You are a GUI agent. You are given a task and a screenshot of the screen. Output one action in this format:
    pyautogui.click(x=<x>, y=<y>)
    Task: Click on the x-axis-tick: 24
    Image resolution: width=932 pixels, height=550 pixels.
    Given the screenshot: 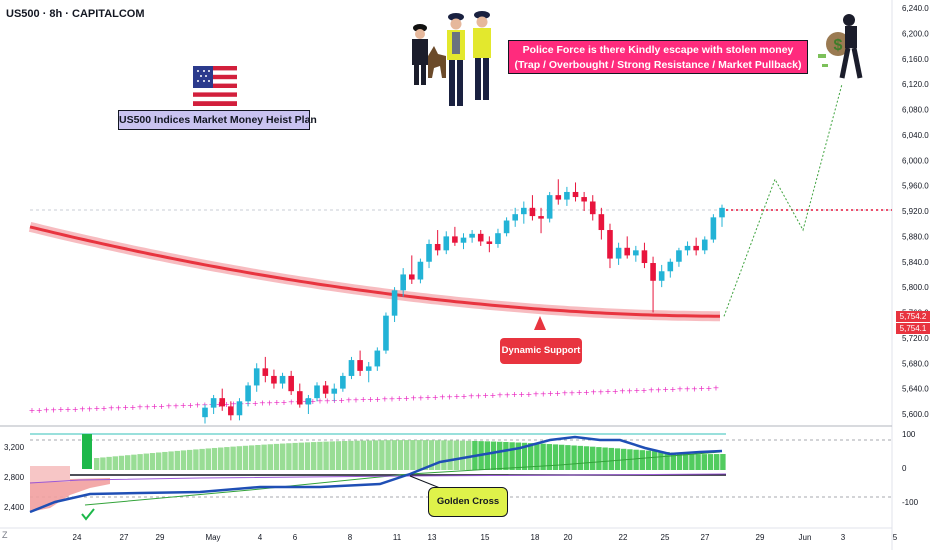 What is the action you would take?
    pyautogui.click(x=77, y=537)
    